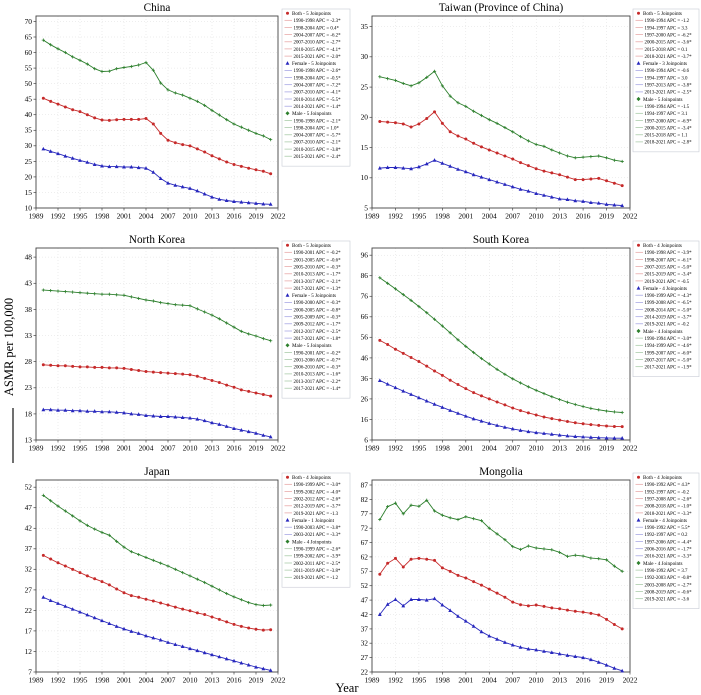 The image size is (701, 695). I want to click on x-axis-label: Year, so click(347, 688).